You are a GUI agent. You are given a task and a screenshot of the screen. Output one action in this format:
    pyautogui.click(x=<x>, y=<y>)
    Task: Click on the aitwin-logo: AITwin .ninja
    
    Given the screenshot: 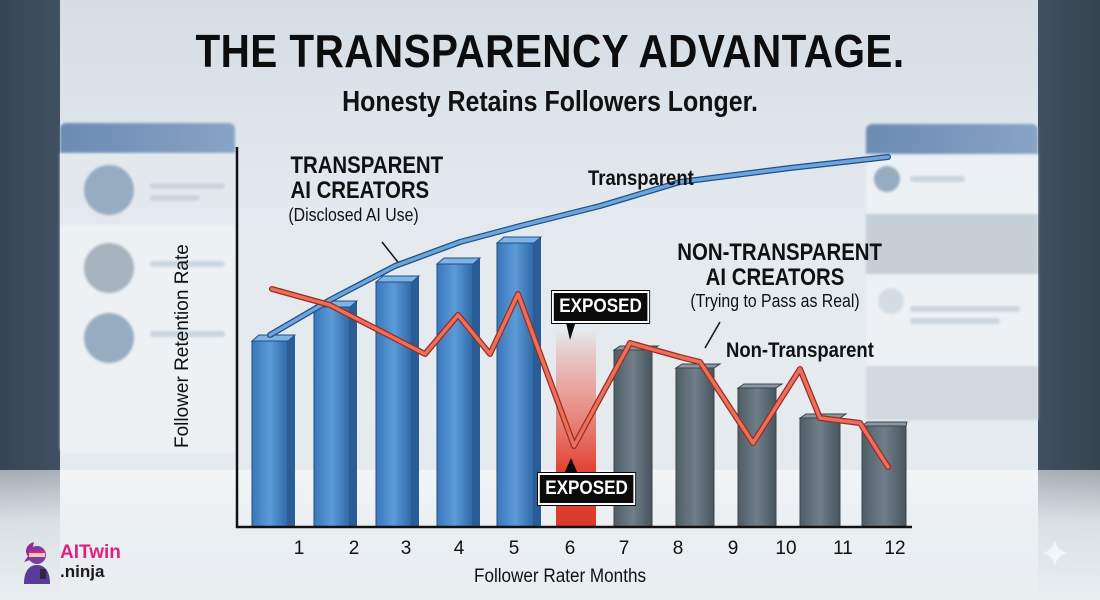 What is the action you would take?
    pyautogui.click(x=70, y=562)
    